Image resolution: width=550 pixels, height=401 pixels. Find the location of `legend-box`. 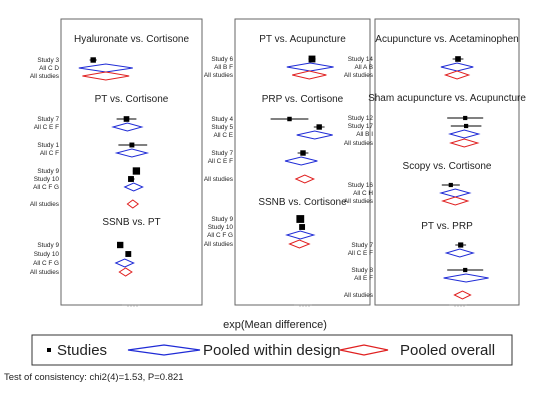

legend-box is located at coordinates (272, 350).